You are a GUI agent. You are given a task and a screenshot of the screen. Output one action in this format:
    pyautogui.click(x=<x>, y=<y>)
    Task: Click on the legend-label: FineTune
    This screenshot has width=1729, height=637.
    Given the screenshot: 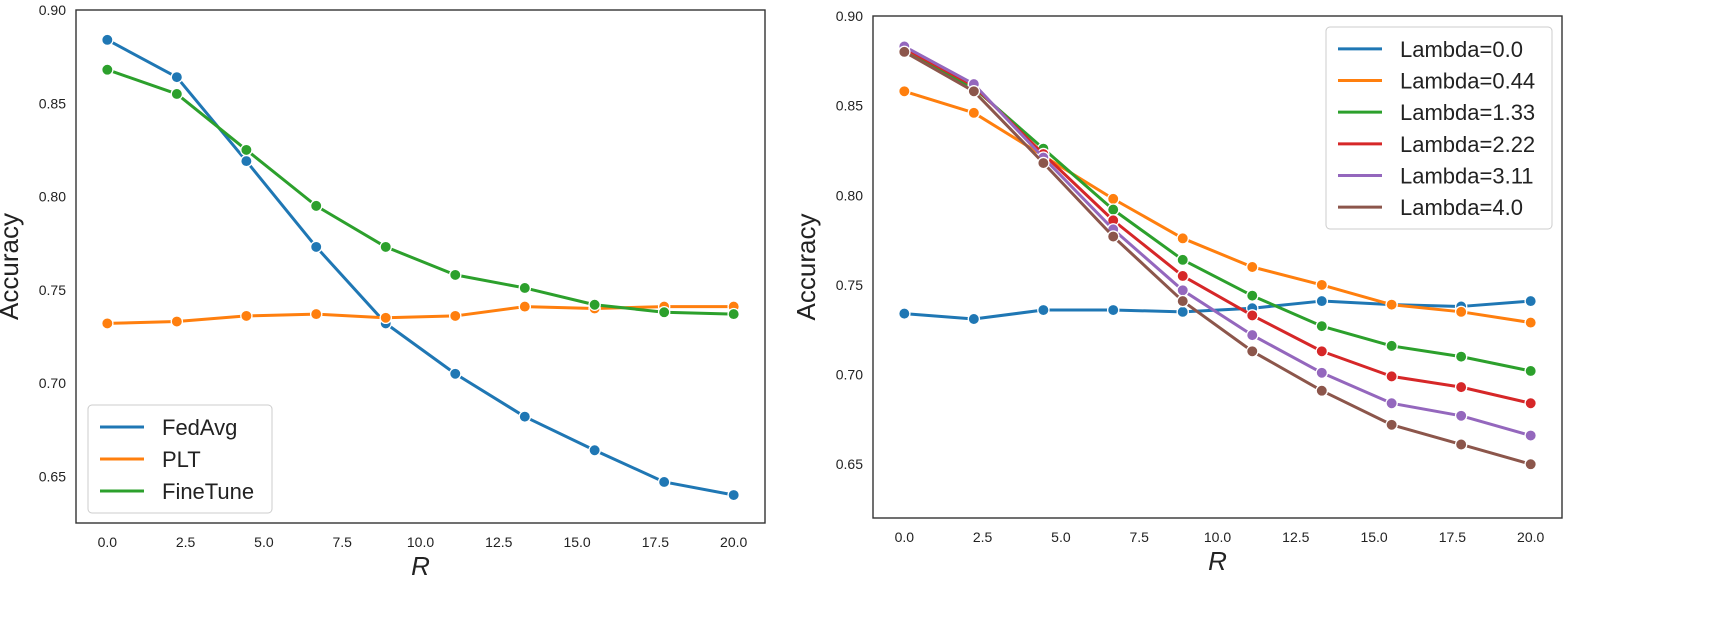 What is the action you would take?
    pyautogui.click(x=208, y=491)
    